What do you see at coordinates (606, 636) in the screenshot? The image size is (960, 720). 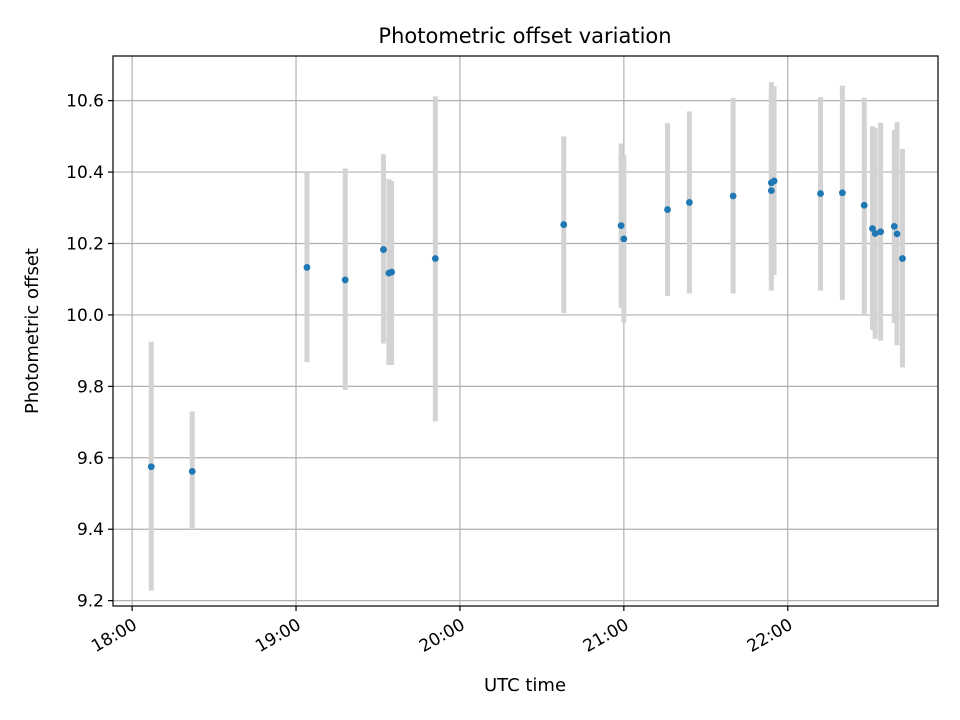 I see `x-tick-label: 21:00` at bounding box center [606, 636].